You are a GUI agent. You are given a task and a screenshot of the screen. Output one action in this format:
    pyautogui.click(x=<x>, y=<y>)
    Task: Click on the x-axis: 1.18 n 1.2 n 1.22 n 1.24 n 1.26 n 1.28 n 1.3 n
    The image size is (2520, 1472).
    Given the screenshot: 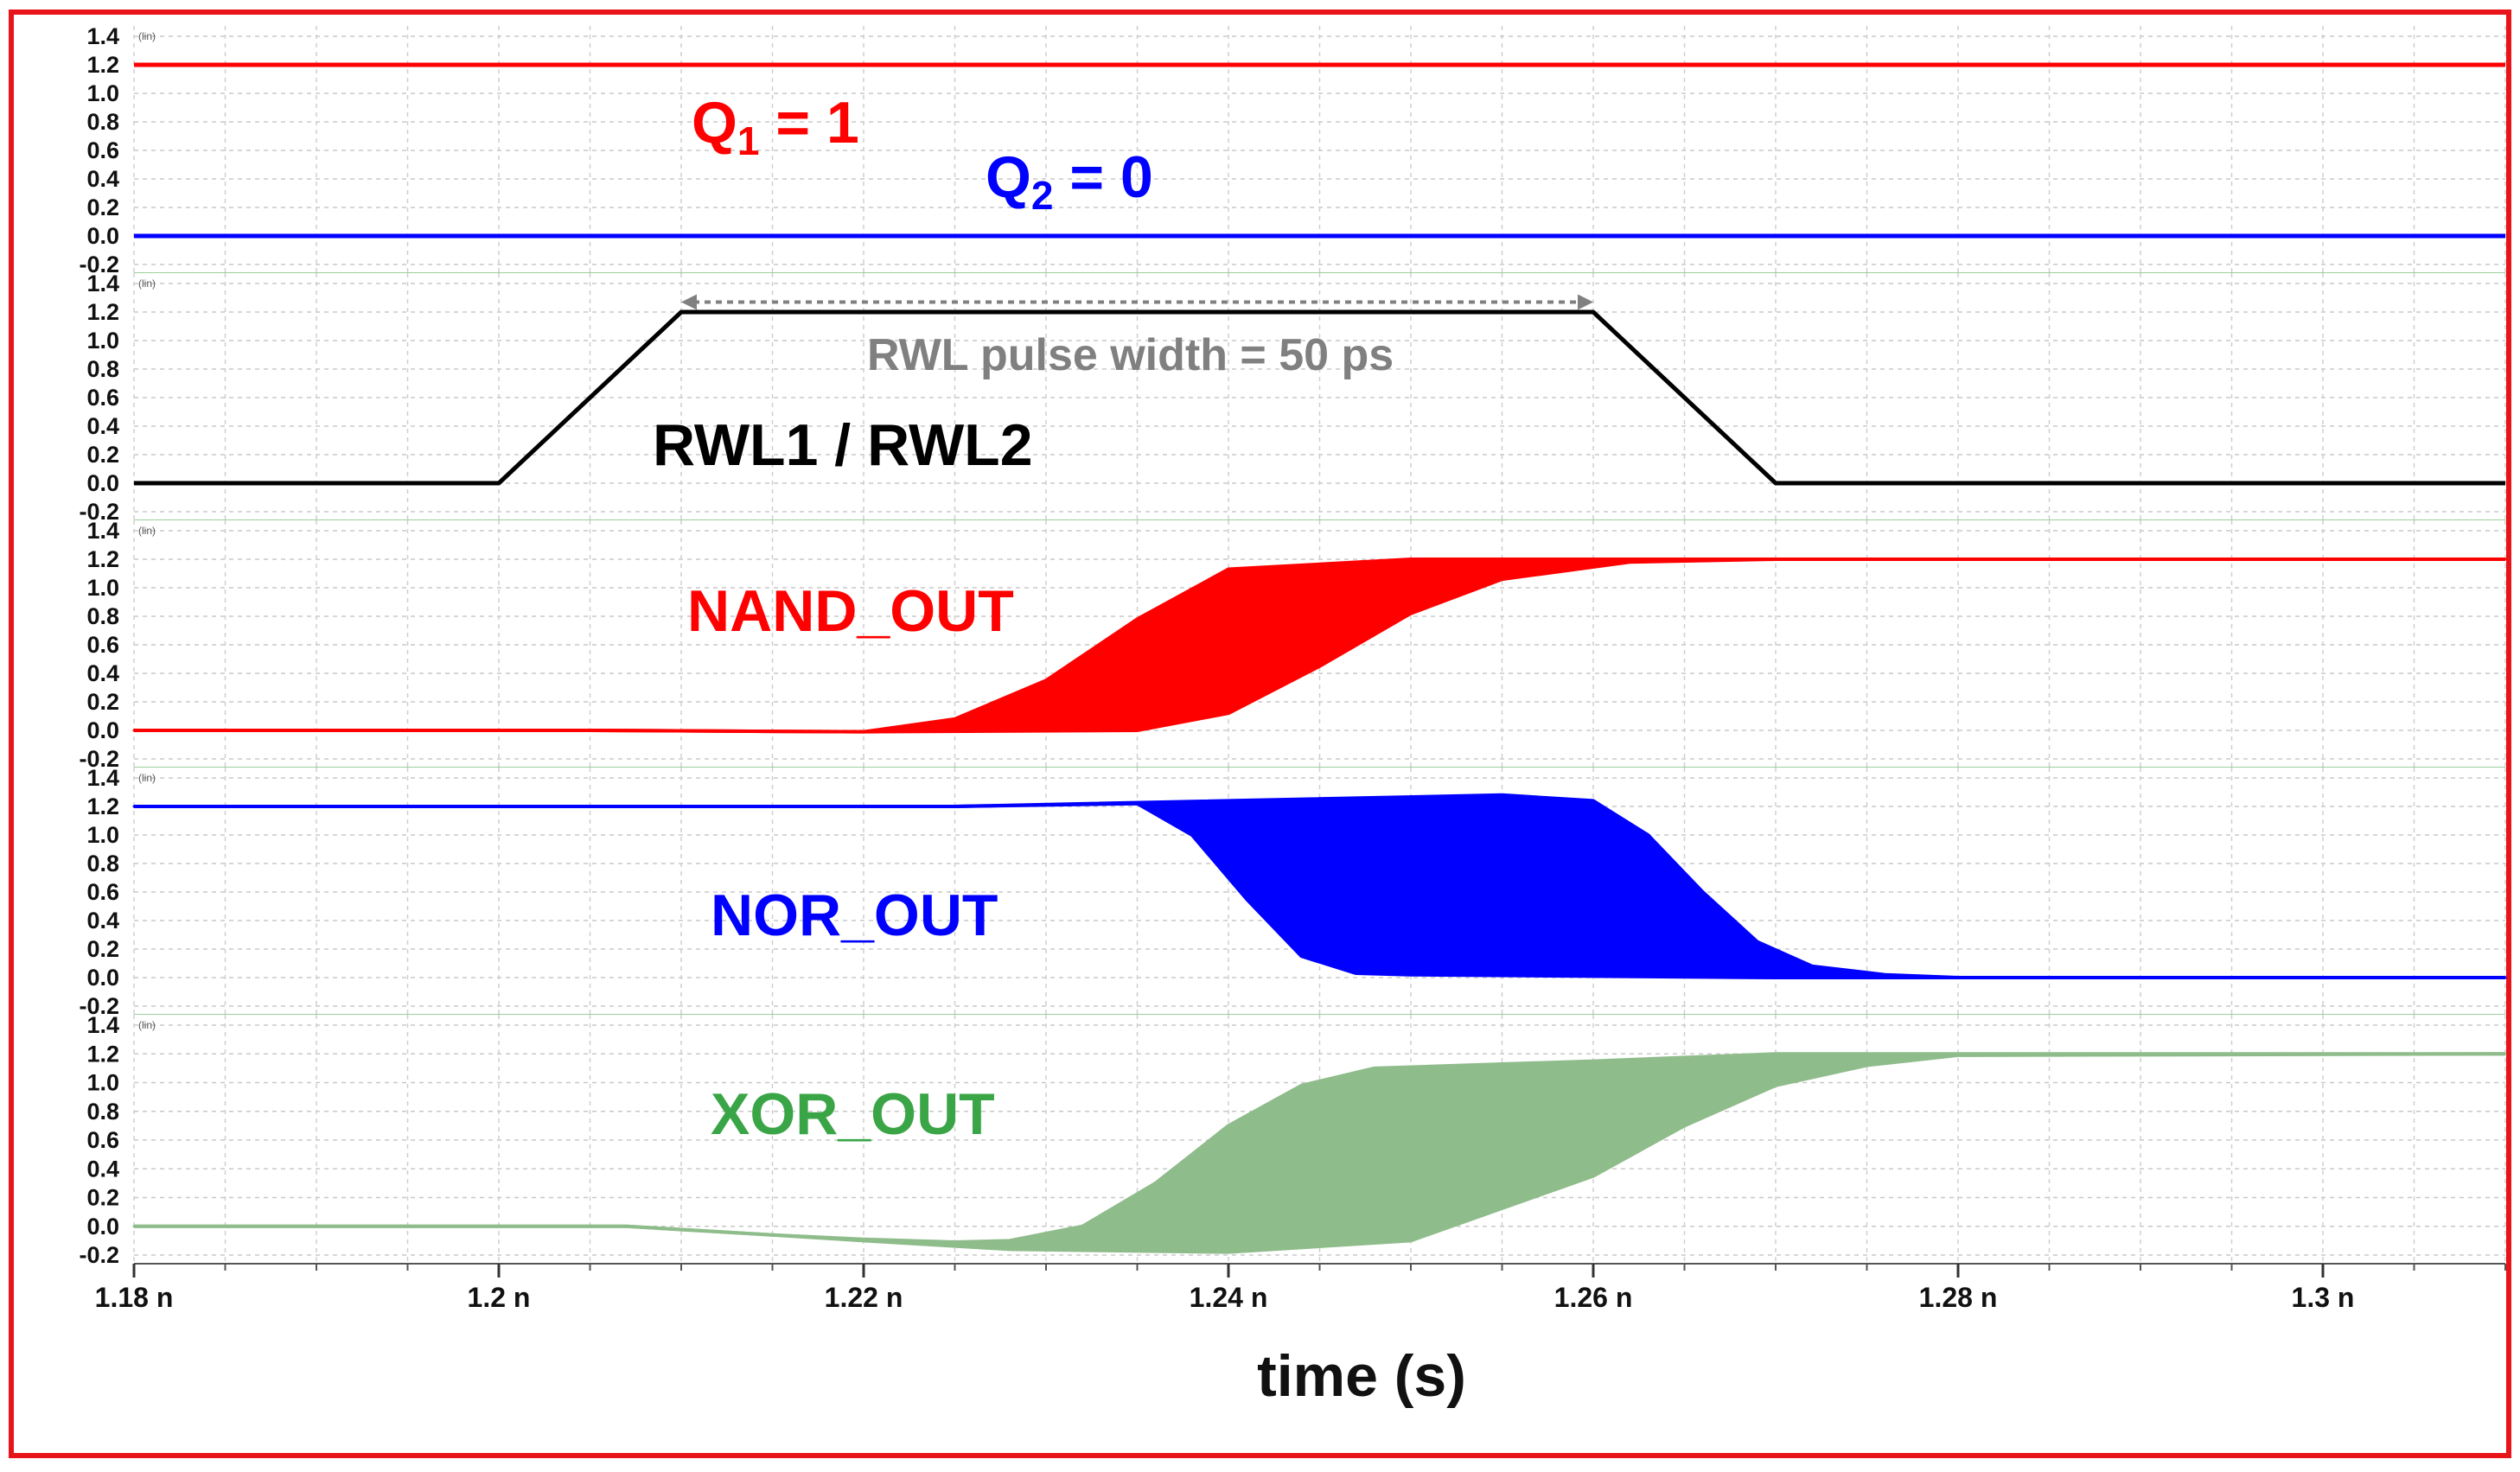 What is the action you would take?
    pyautogui.click(x=1300, y=1288)
    